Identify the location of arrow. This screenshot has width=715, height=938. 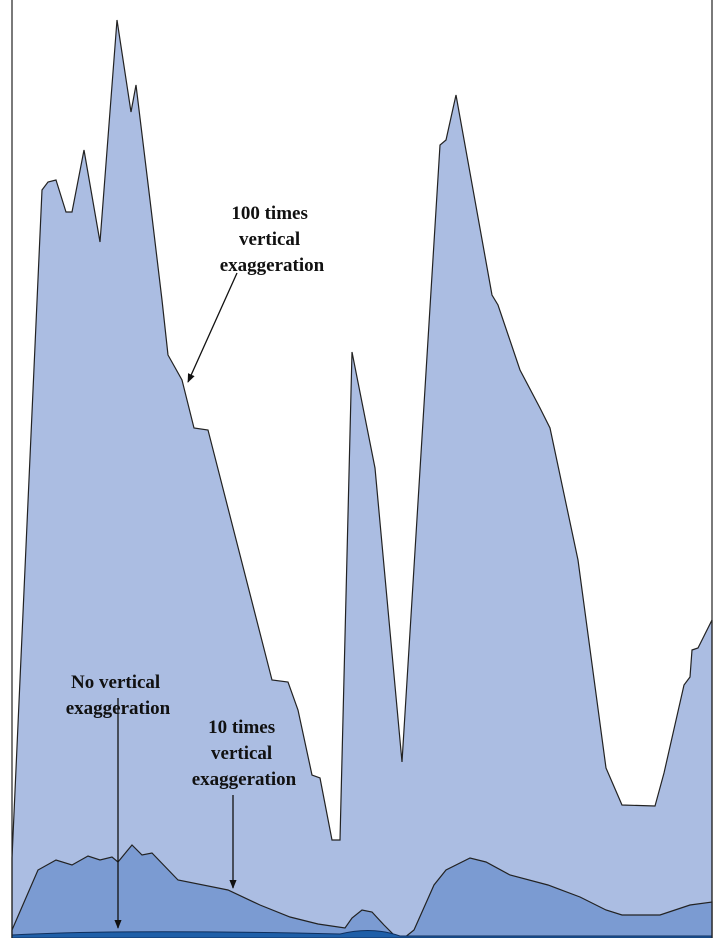
(212, 327).